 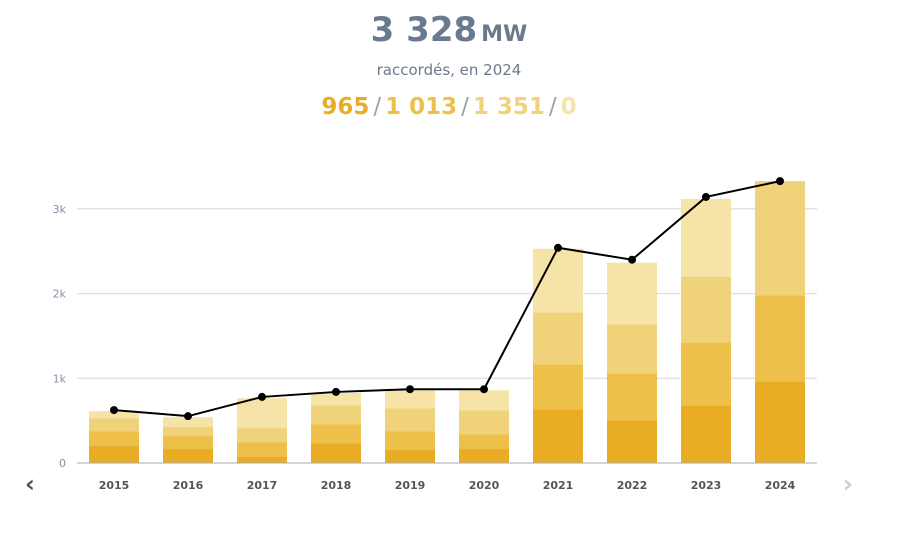 What do you see at coordinates (30, 484) in the screenshot?
I see `chevron-left-icon: ‹` at bounding box center [30, 484].